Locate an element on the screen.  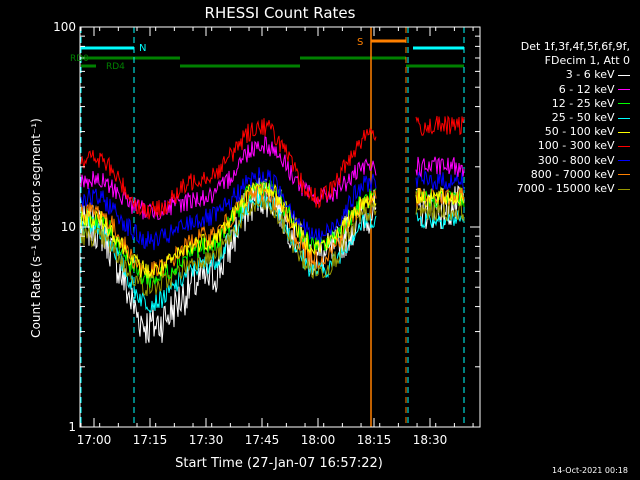
legend-item: 12 - 25 keV is located at coordinates (556, 104).